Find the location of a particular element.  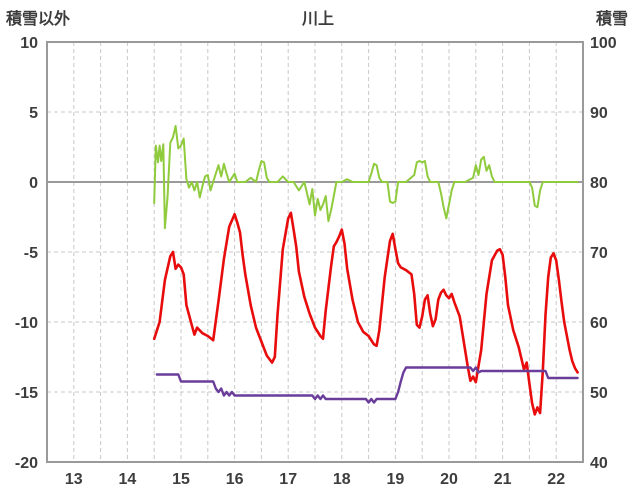

right-axis-tick-label: 70 is located at coordinates (599, 253).